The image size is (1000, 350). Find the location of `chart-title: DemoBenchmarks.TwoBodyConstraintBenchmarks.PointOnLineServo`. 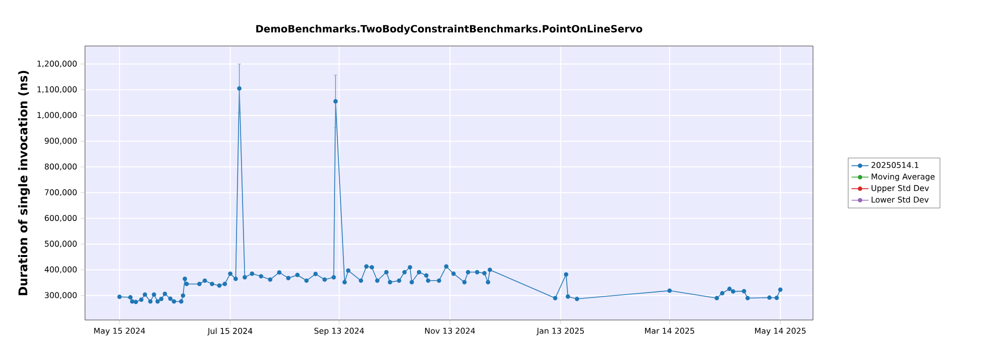

chart-title: DemoBenchmarks.TwoBodyConstraintBenchmarks.PointOnLineServo is located at coordinates (449, 29).